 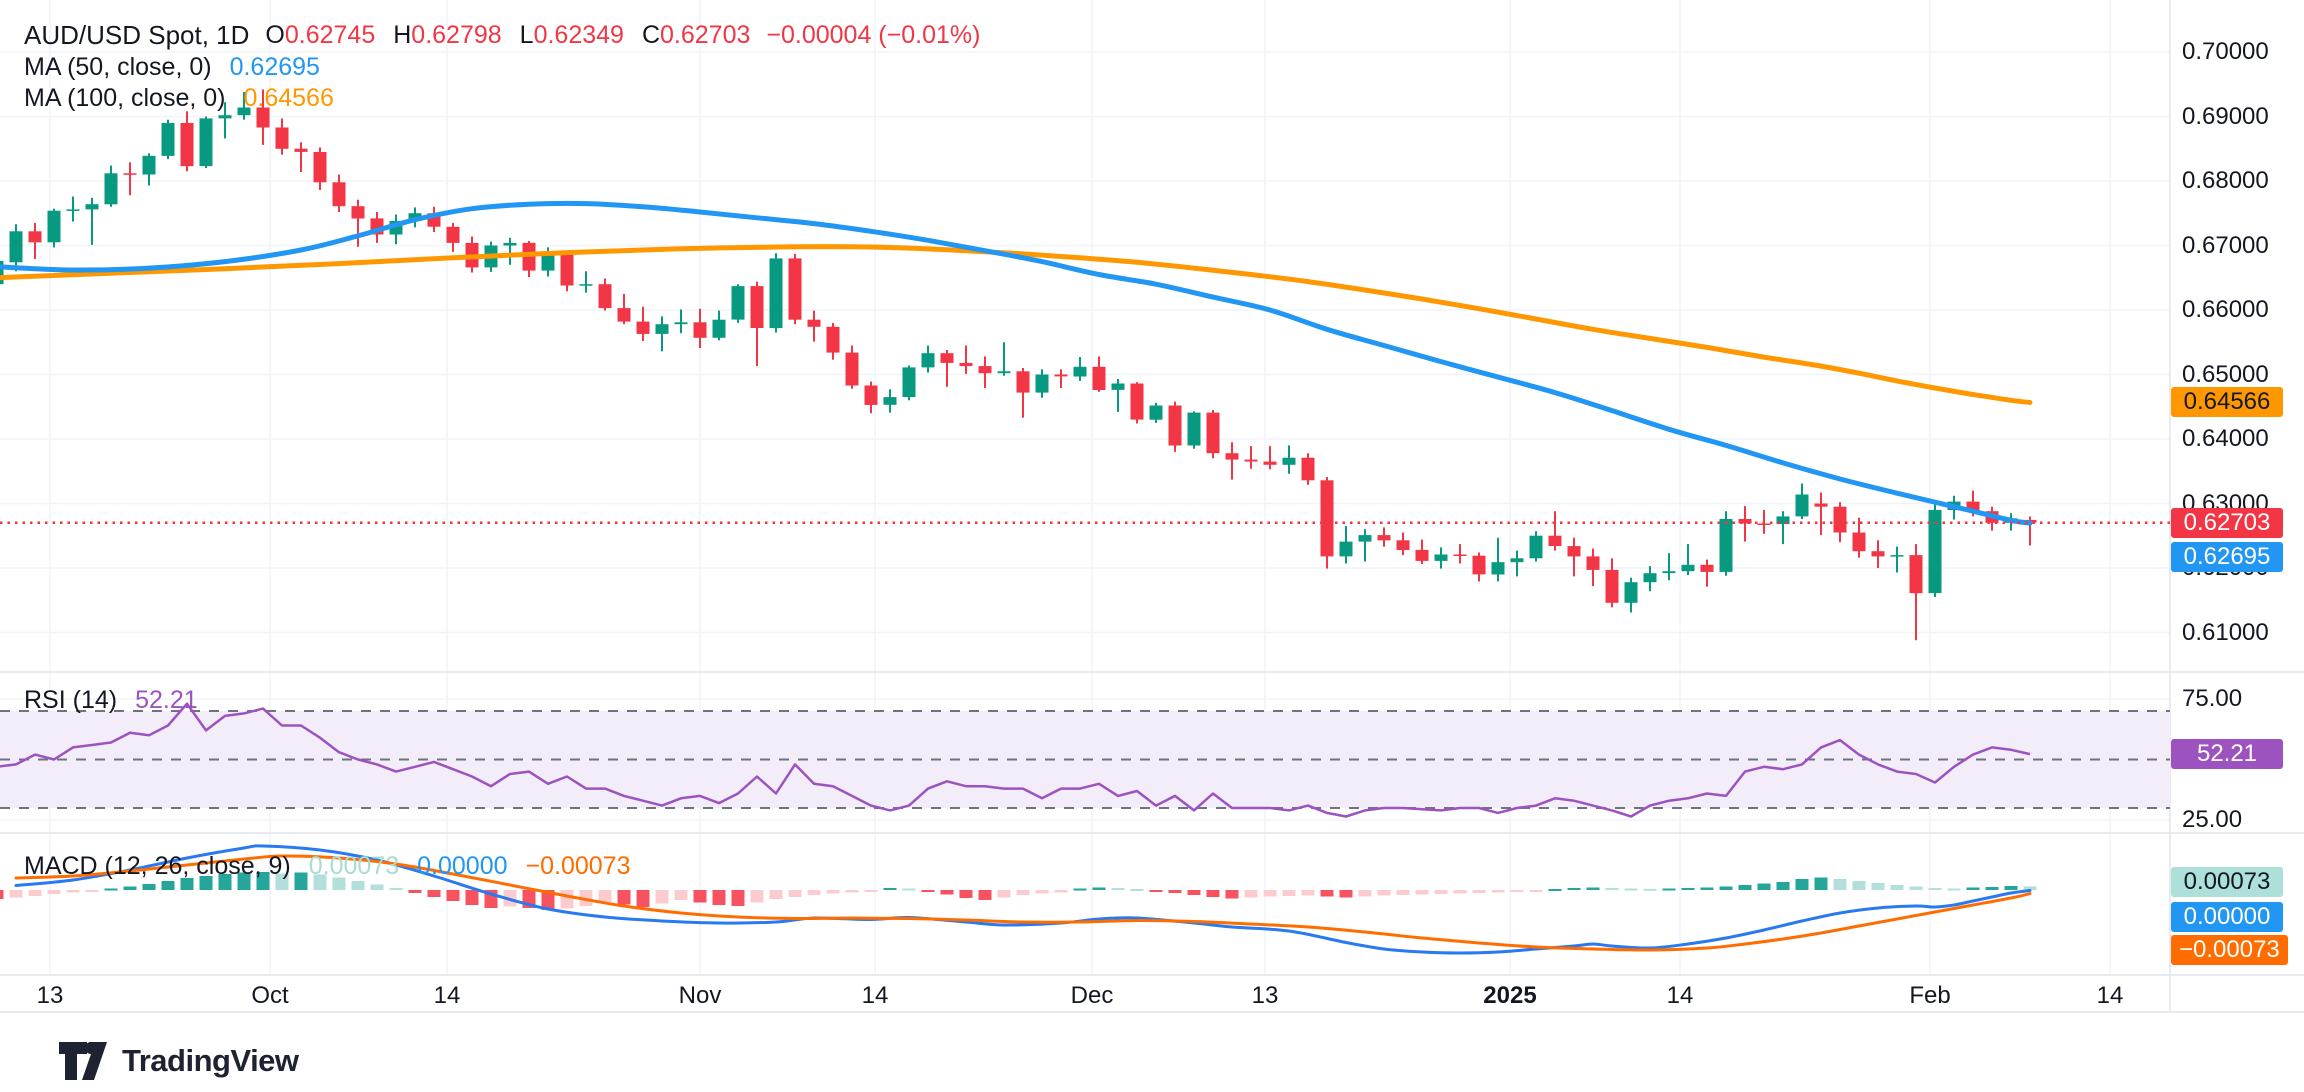 What do you see at coordinates (571, 35) in the screenshot?
I see `ohlc-l: L0.62349` at bounding box center [571, 35].